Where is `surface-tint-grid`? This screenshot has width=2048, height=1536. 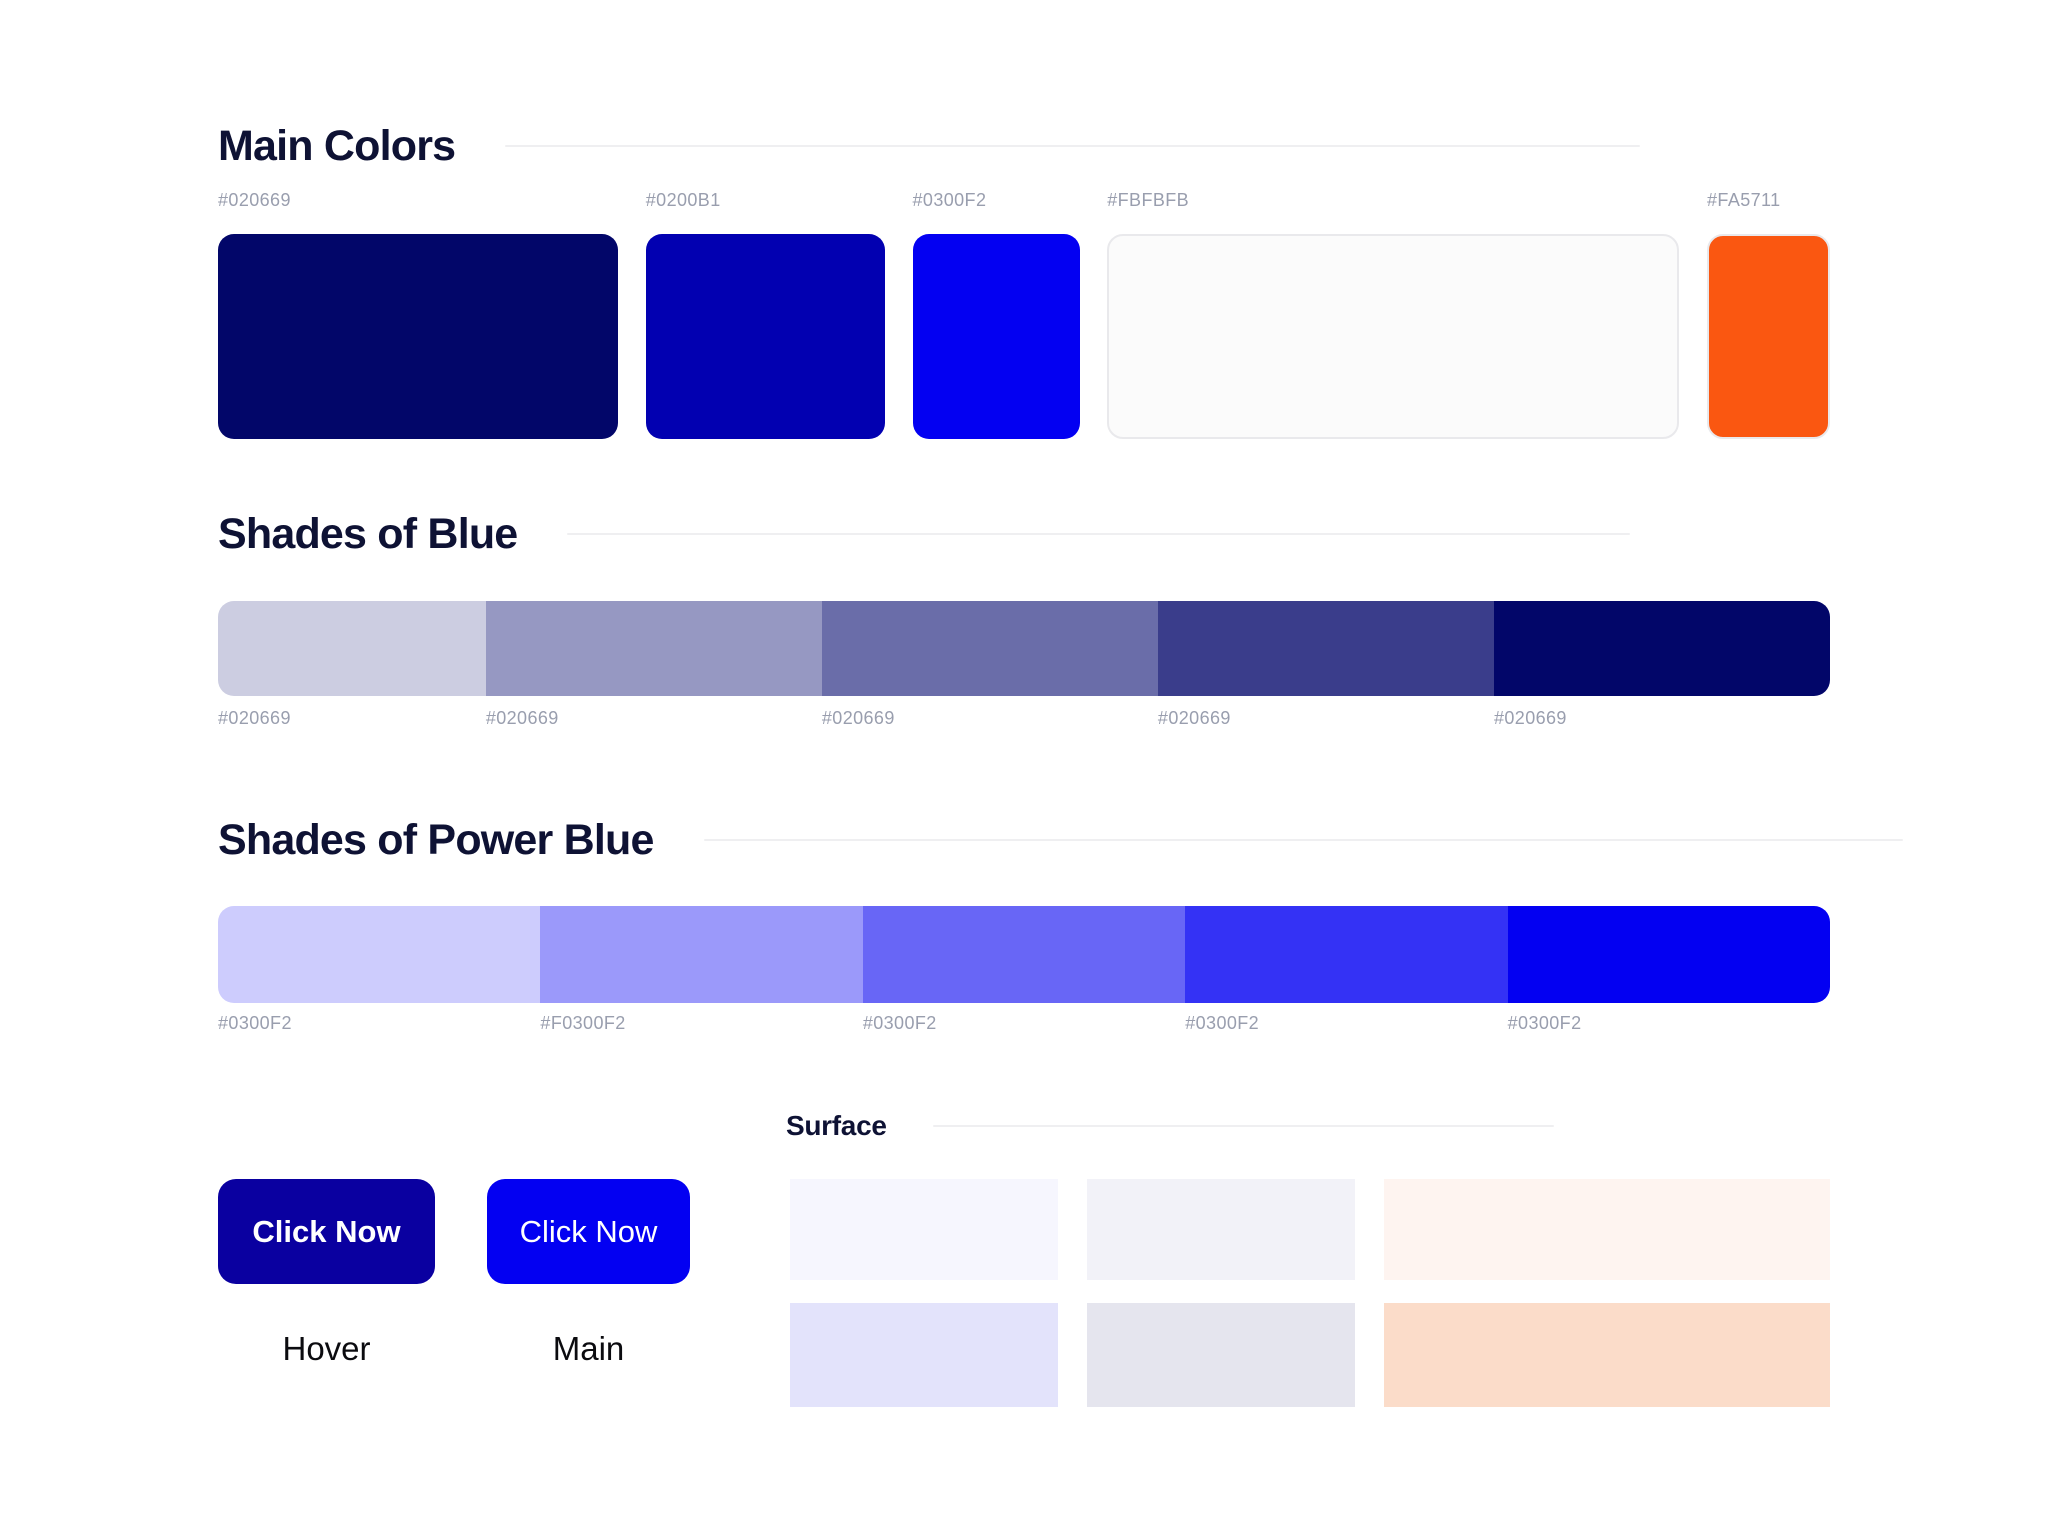
surface-tint-grid is located at coordinates (1310, 1293).